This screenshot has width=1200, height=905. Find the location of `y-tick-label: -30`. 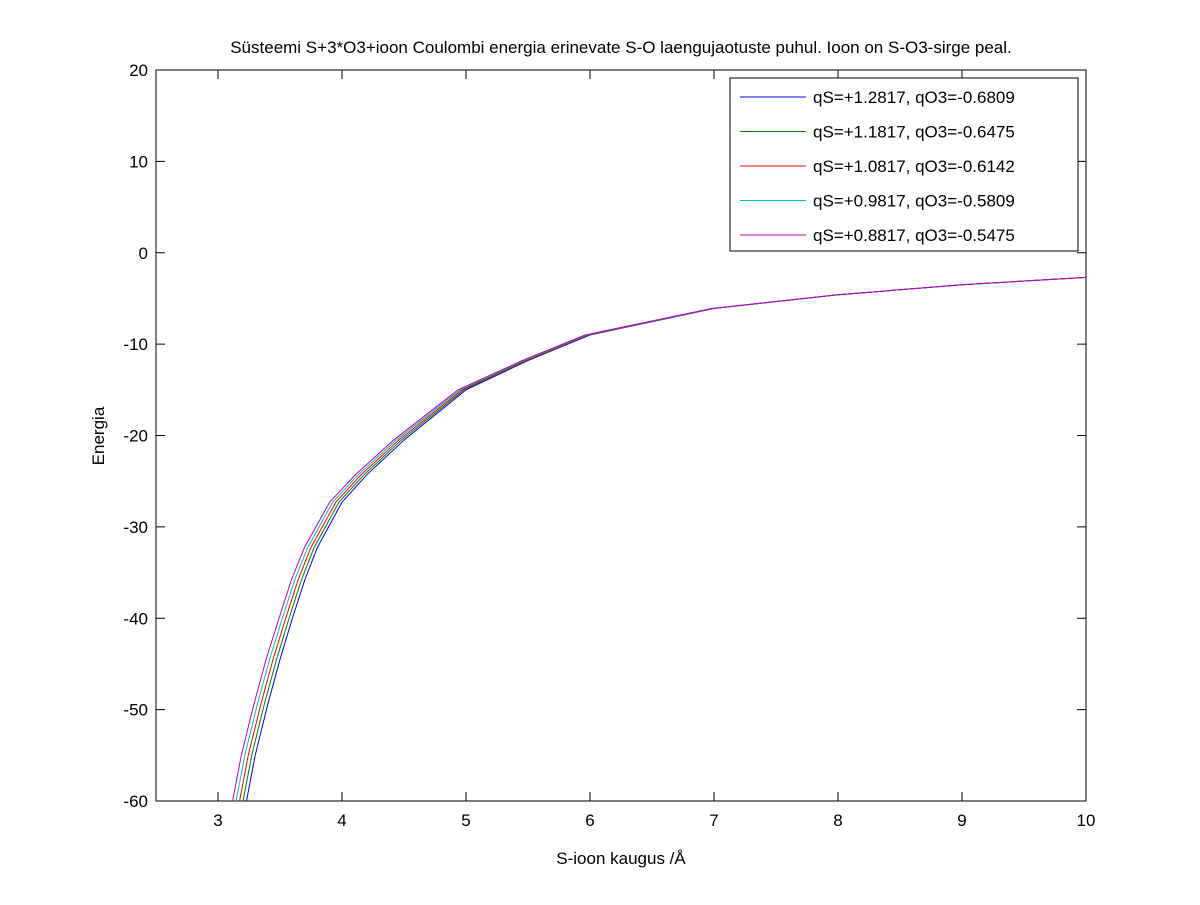

y-tick-label: -30 is located at coordinates (135, 527).